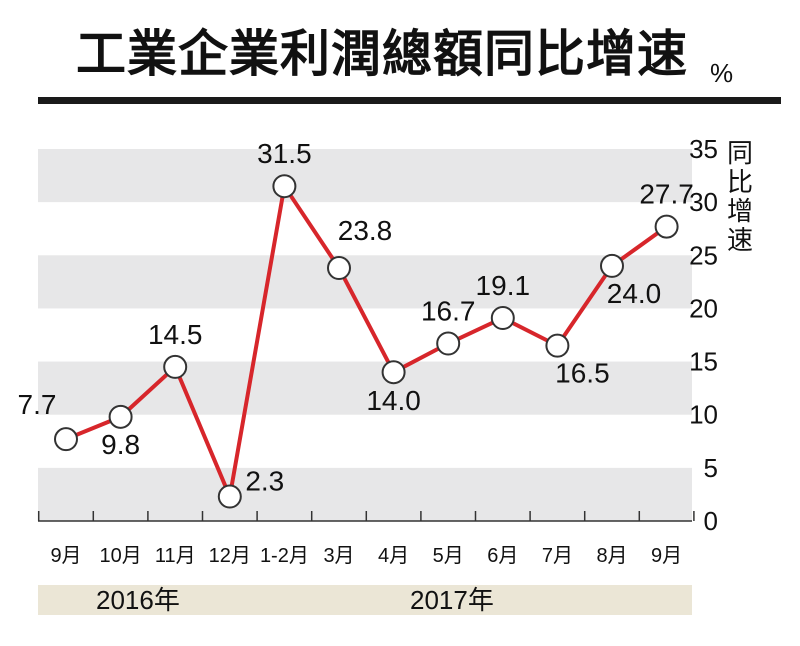  What do you see at coordinates (703, 308) in the screenshot?
I see `y-tick-label: 20` at bounding box center [703, 308].